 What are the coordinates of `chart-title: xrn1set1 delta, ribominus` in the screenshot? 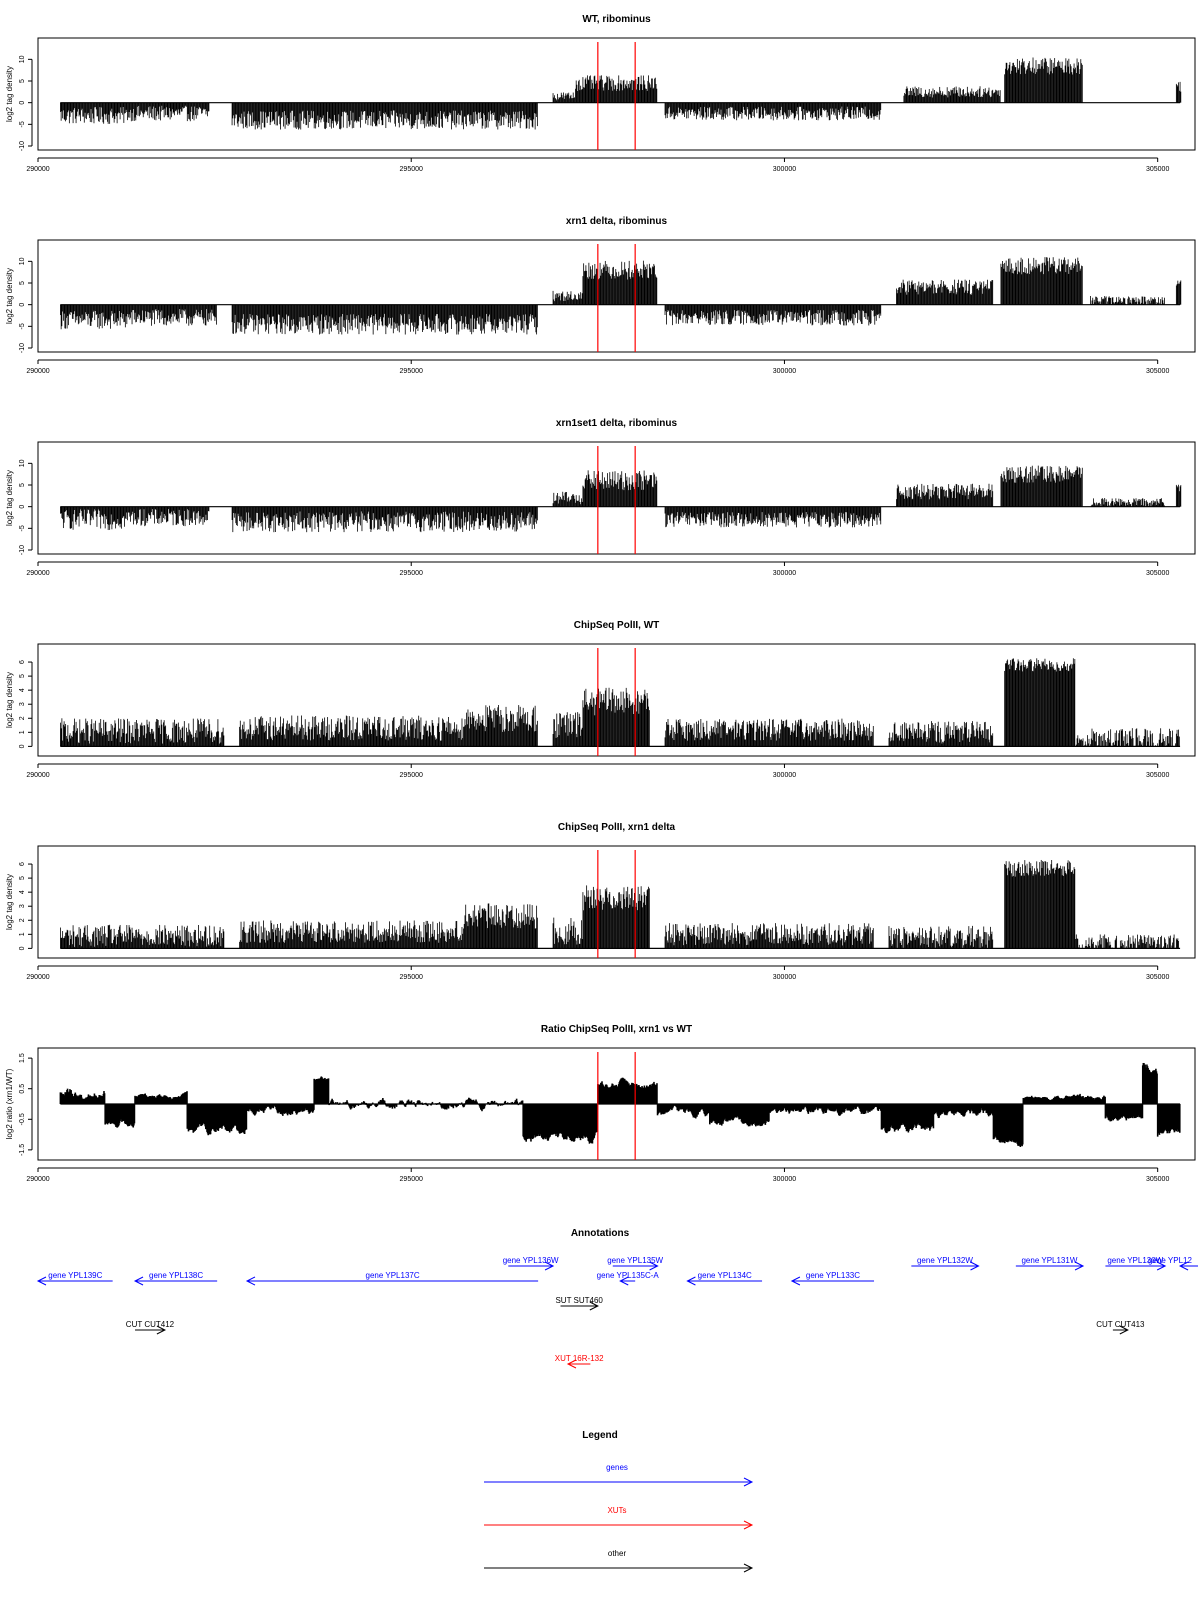 It's located at (617, 423).